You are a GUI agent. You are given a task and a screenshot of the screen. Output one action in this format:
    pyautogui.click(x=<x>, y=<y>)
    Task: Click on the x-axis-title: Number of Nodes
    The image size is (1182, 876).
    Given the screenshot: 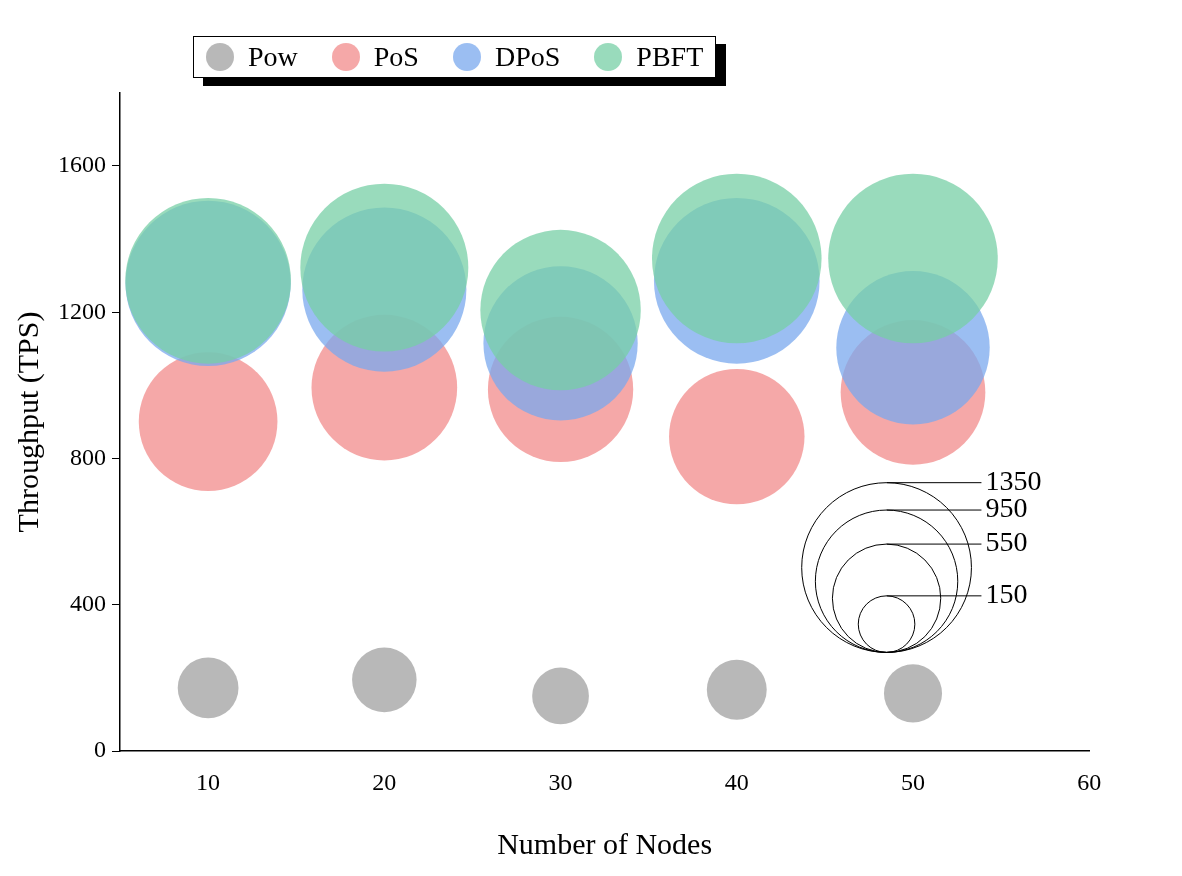 What is the action you would take?
    pyautogui.click(x=605, y=843)
    